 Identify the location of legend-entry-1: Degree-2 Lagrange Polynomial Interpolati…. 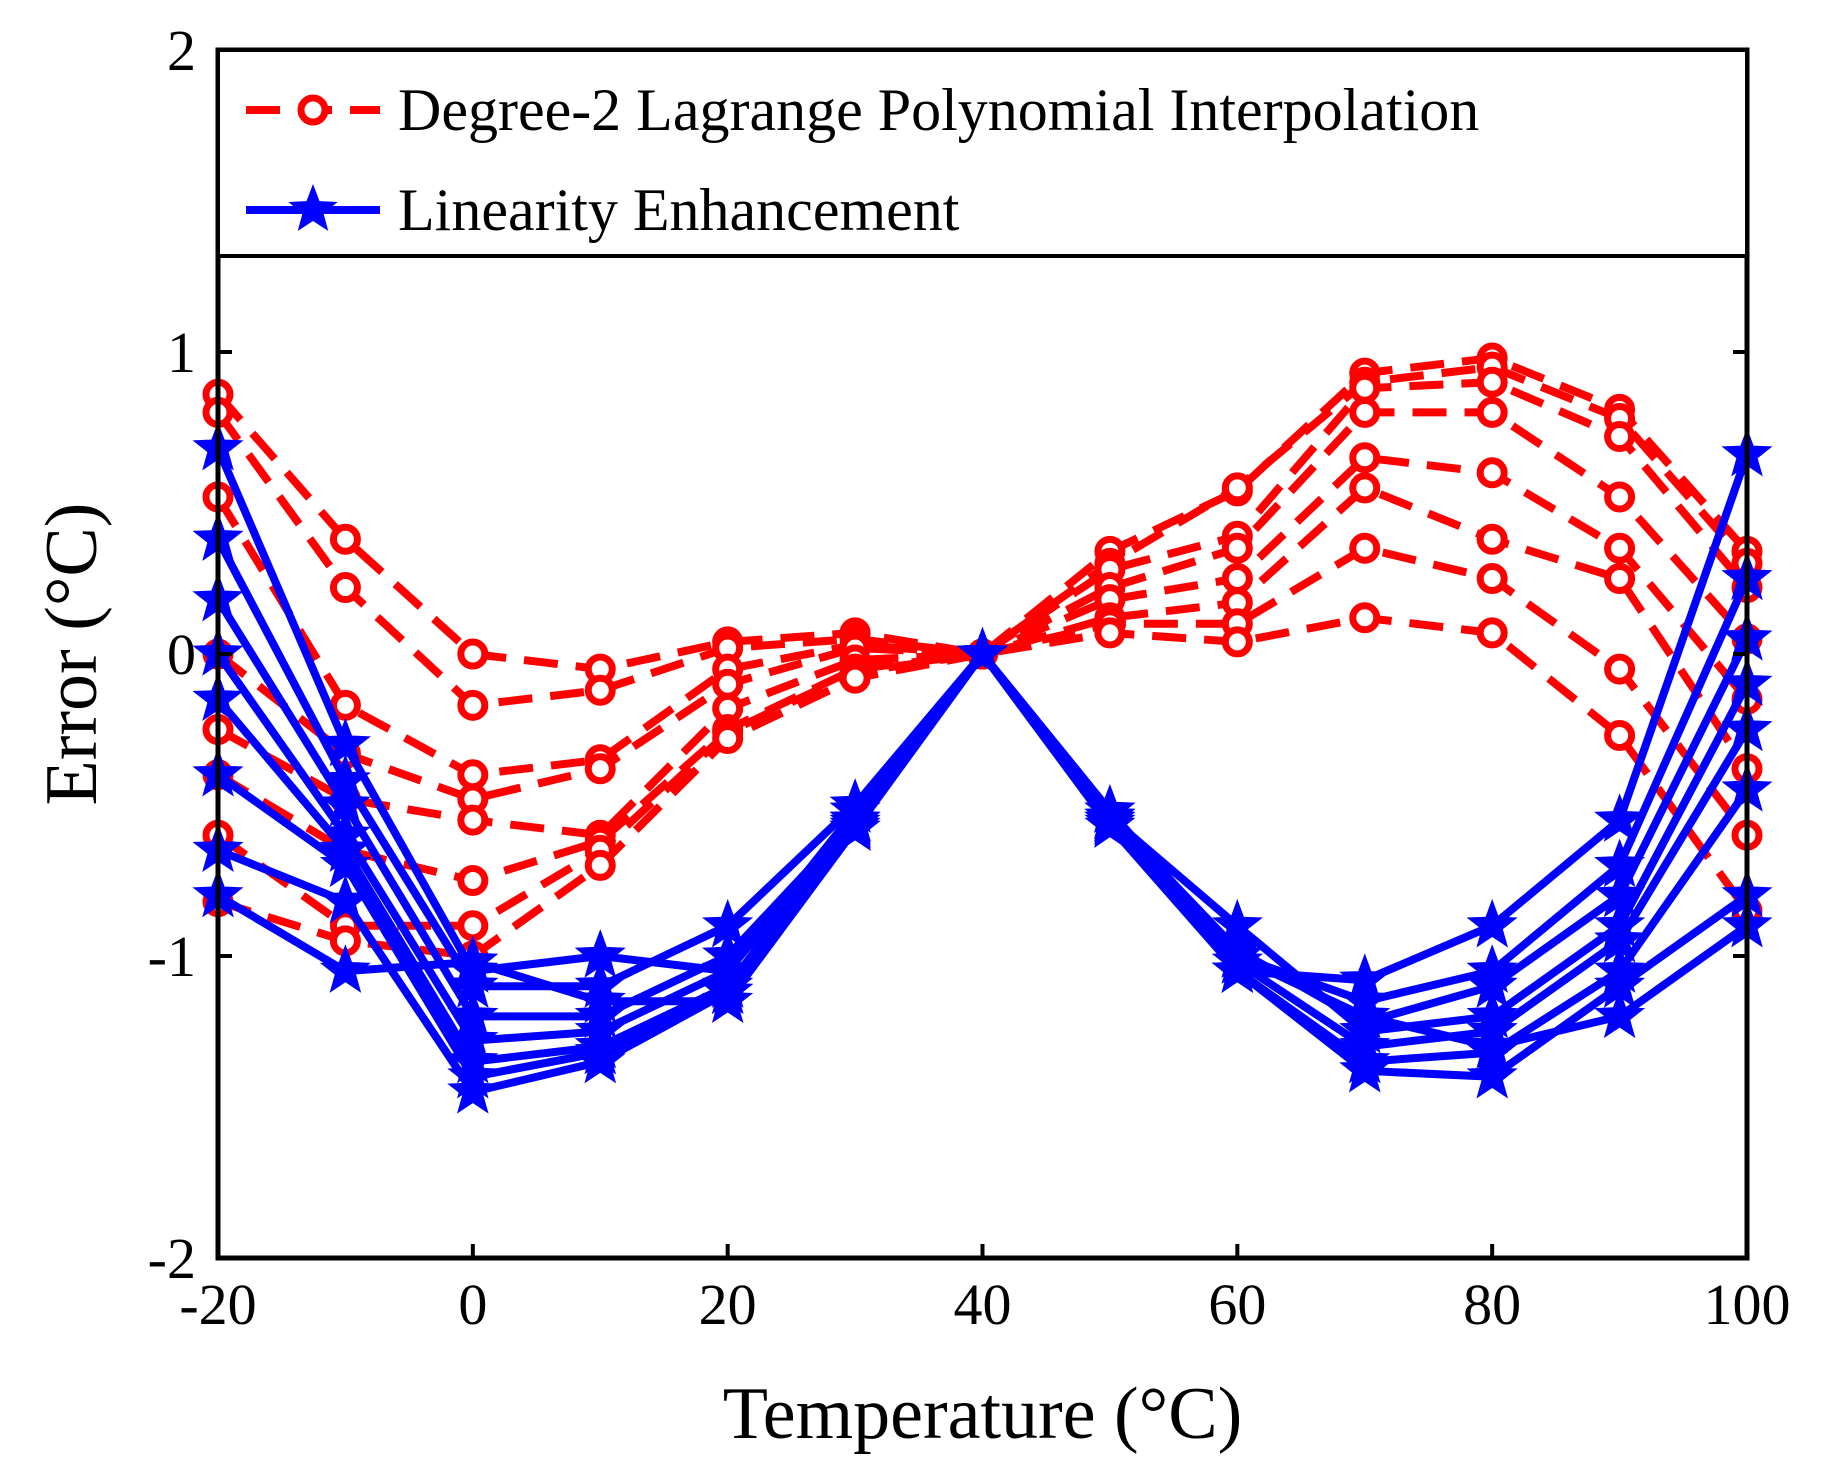
(862, 110).